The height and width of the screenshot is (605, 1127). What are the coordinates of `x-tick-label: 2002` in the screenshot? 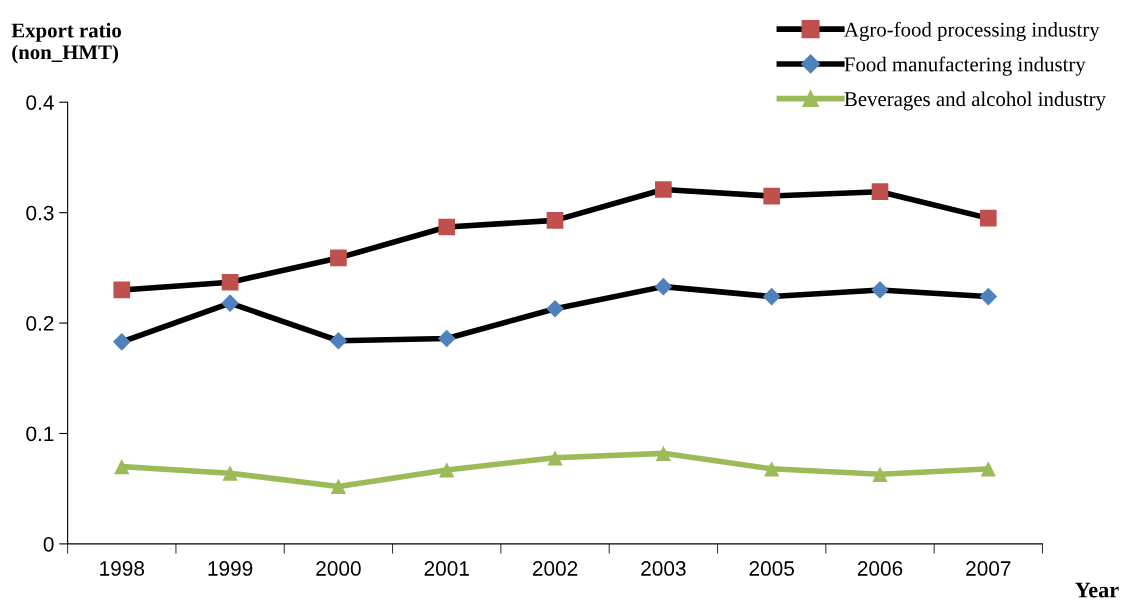 It's located at (555, 568).